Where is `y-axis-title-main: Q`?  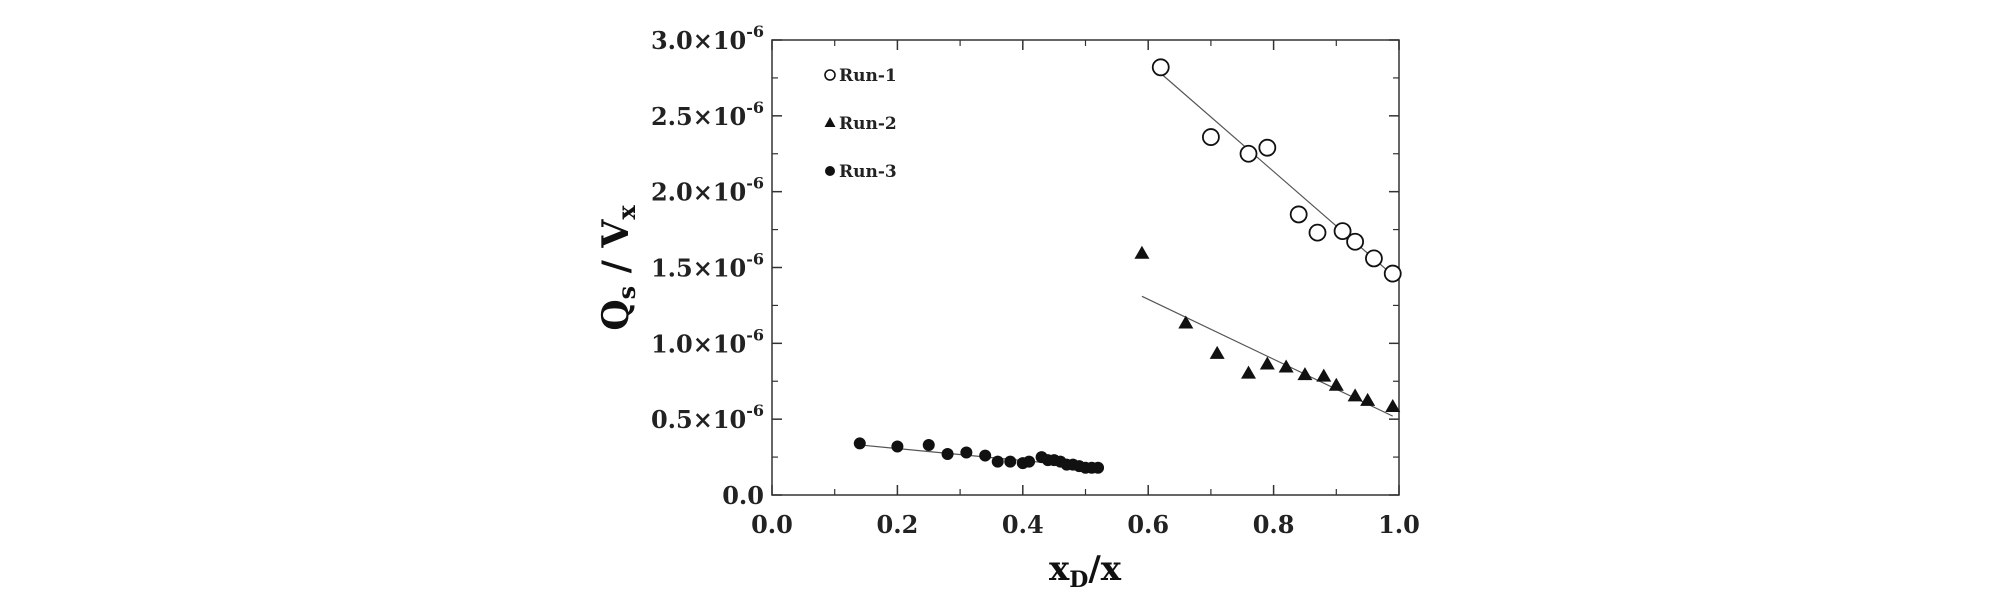 y-axis-title-main: Q is located at coordinates (616, 314).